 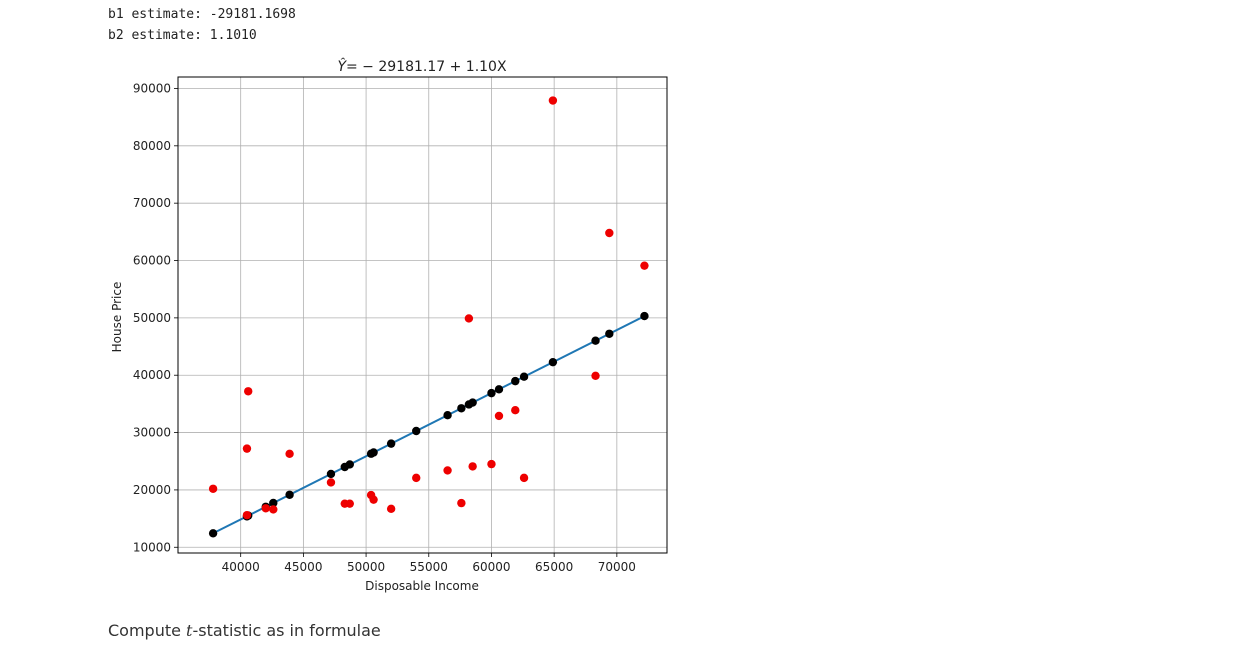 I want to click on regression-line, so click(x=428, y=425).